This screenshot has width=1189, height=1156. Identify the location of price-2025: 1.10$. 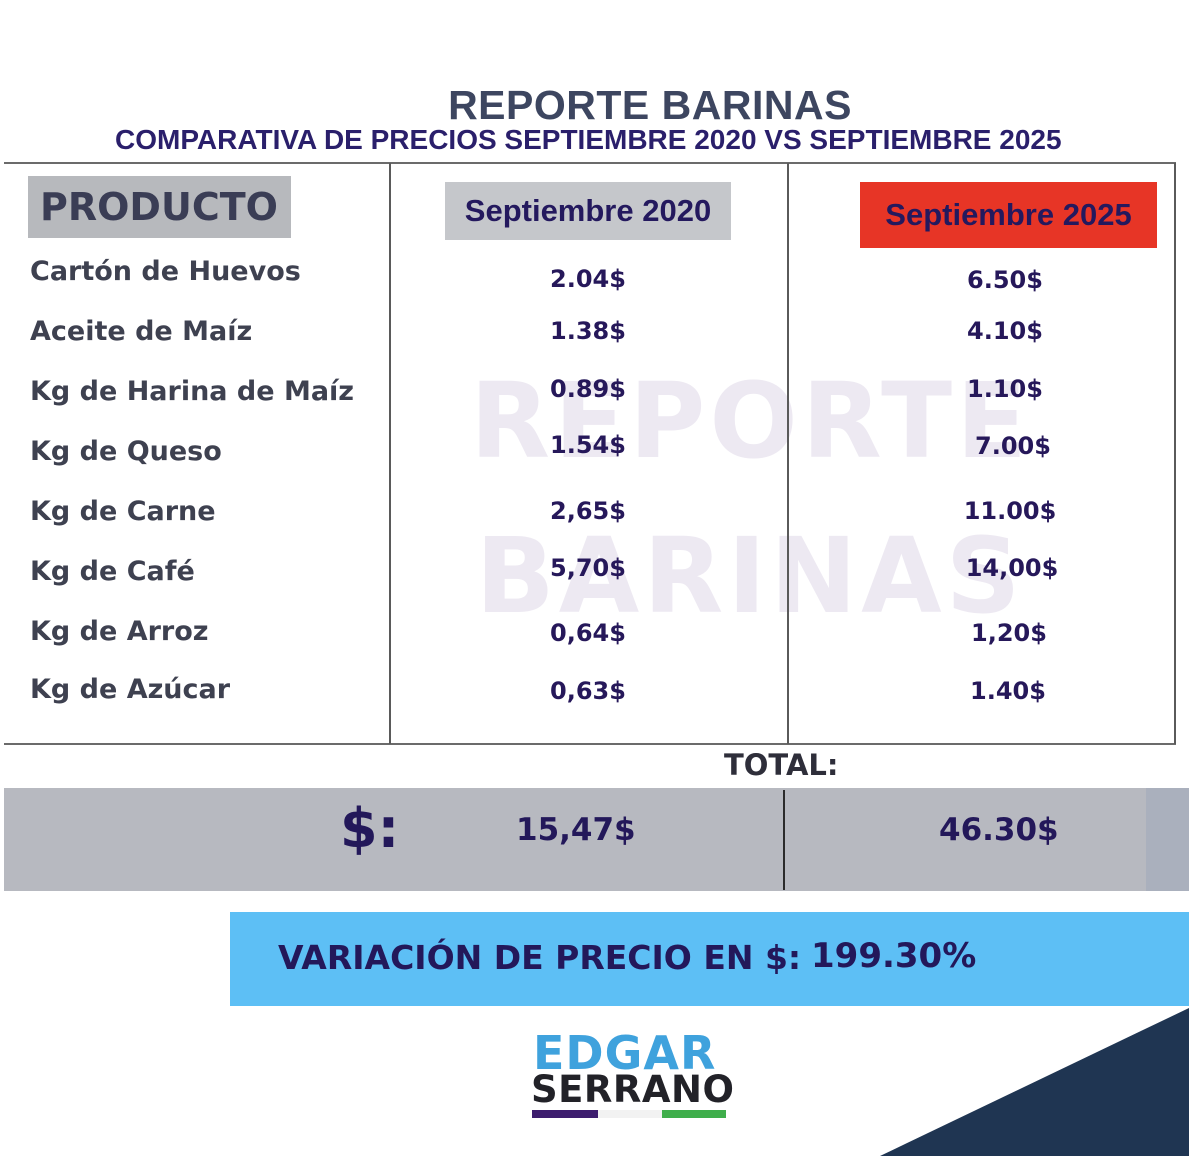
(1005, 389).